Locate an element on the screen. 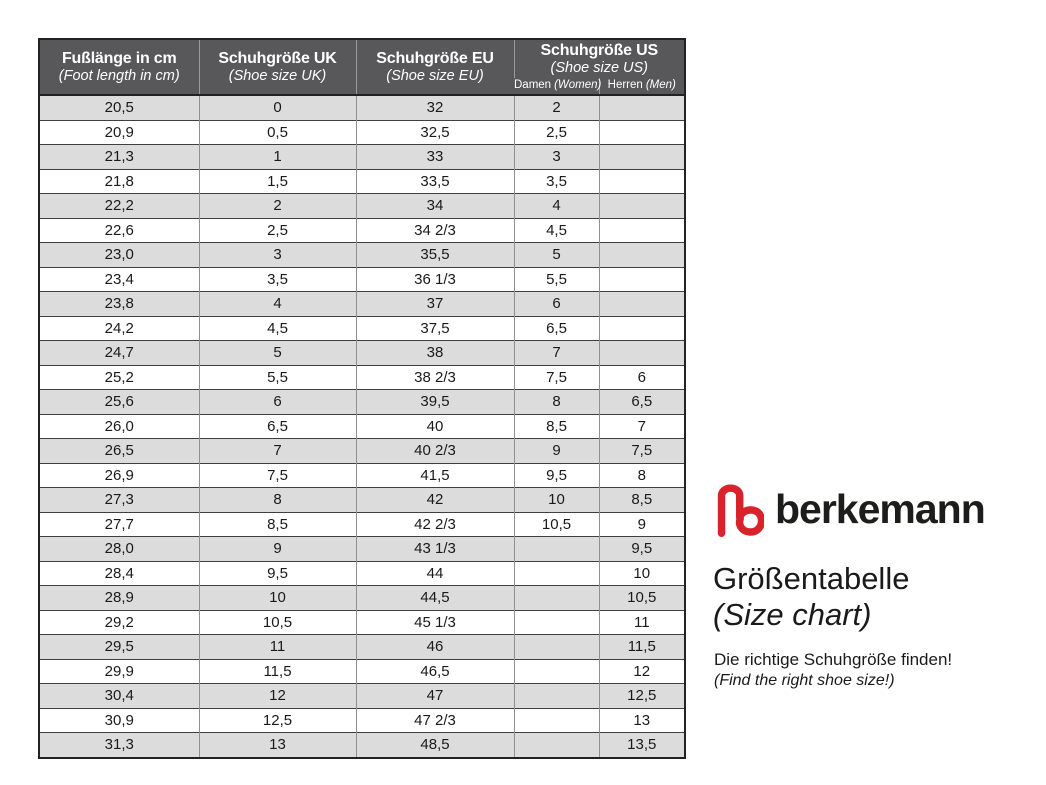 Image resolution: width=1046 pixels, height=785 pixels. table-row: 28,0 9 43 1/3 9,5 is located at coordinates (362, 548).